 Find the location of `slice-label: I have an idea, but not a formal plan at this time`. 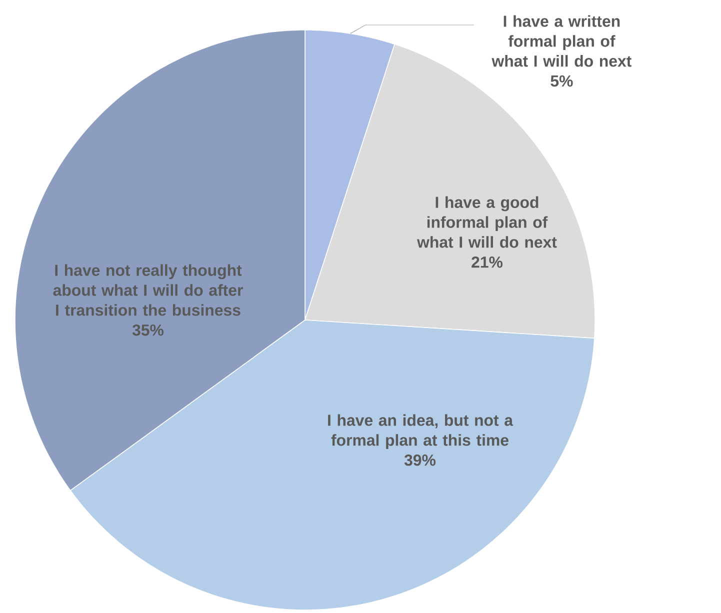

slice-label: I have an idea, but not a formal plan at this time is located at coordinates (421, 431).